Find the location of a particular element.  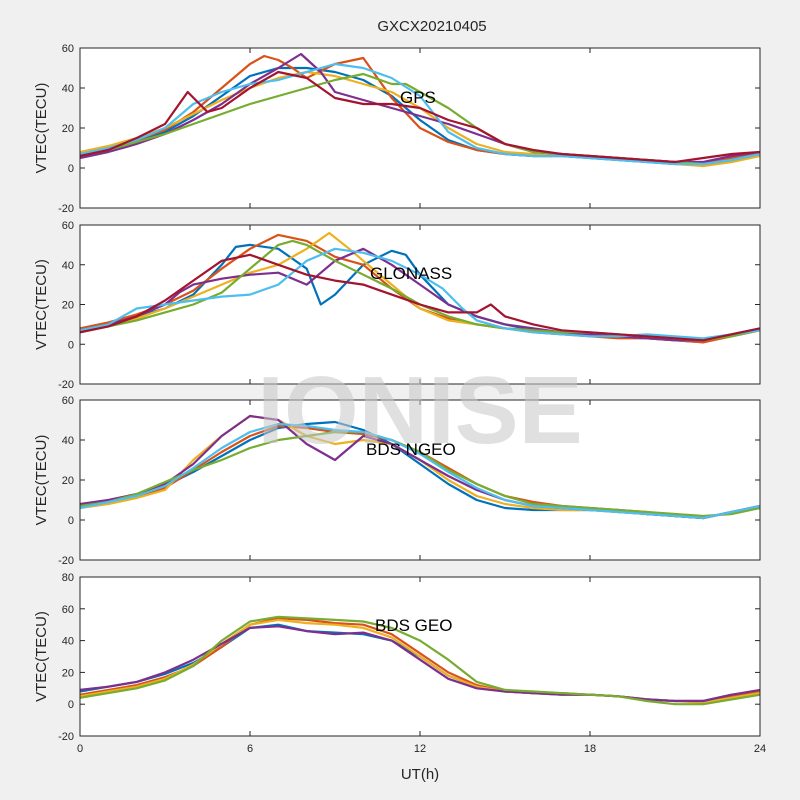

x-tick-label: 24 is located at coordinates (760, 749).